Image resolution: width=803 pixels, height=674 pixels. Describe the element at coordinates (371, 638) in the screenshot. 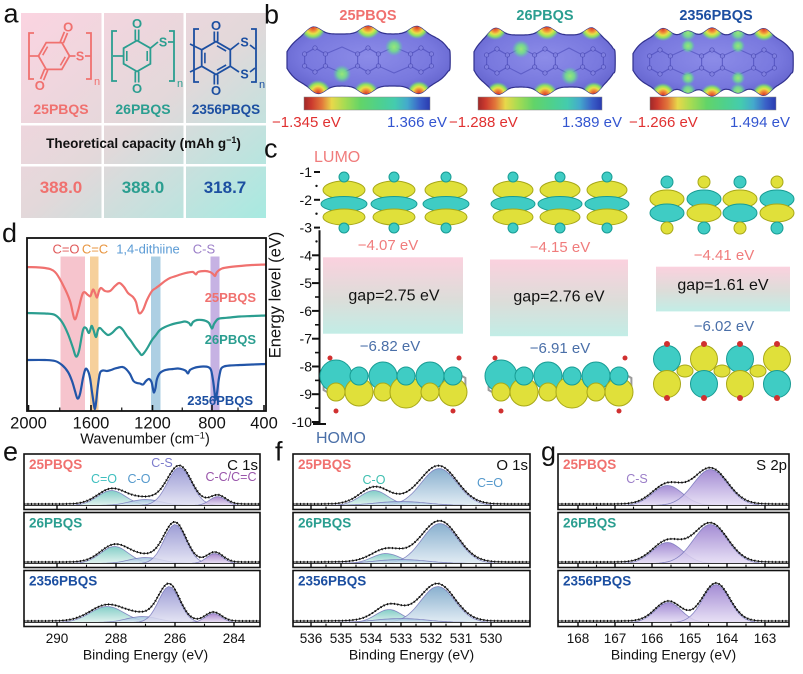

I see `svg-text: 534` at that location.